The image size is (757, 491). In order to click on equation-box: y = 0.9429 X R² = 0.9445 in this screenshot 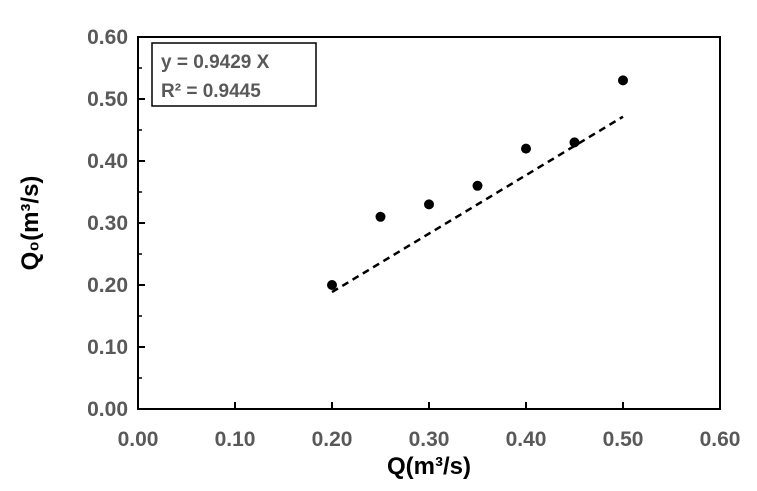, I will do `click(234, 74)`.